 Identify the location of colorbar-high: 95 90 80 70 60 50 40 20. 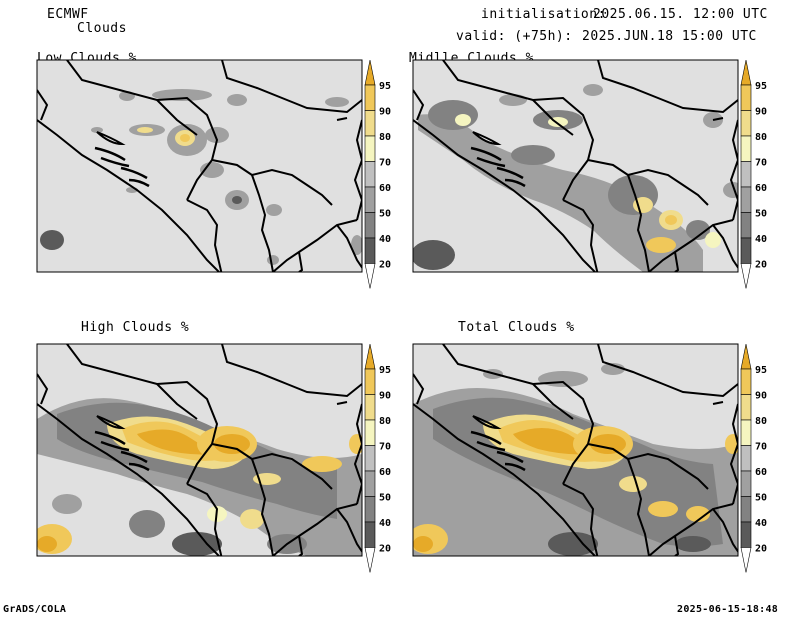
(377, 458).